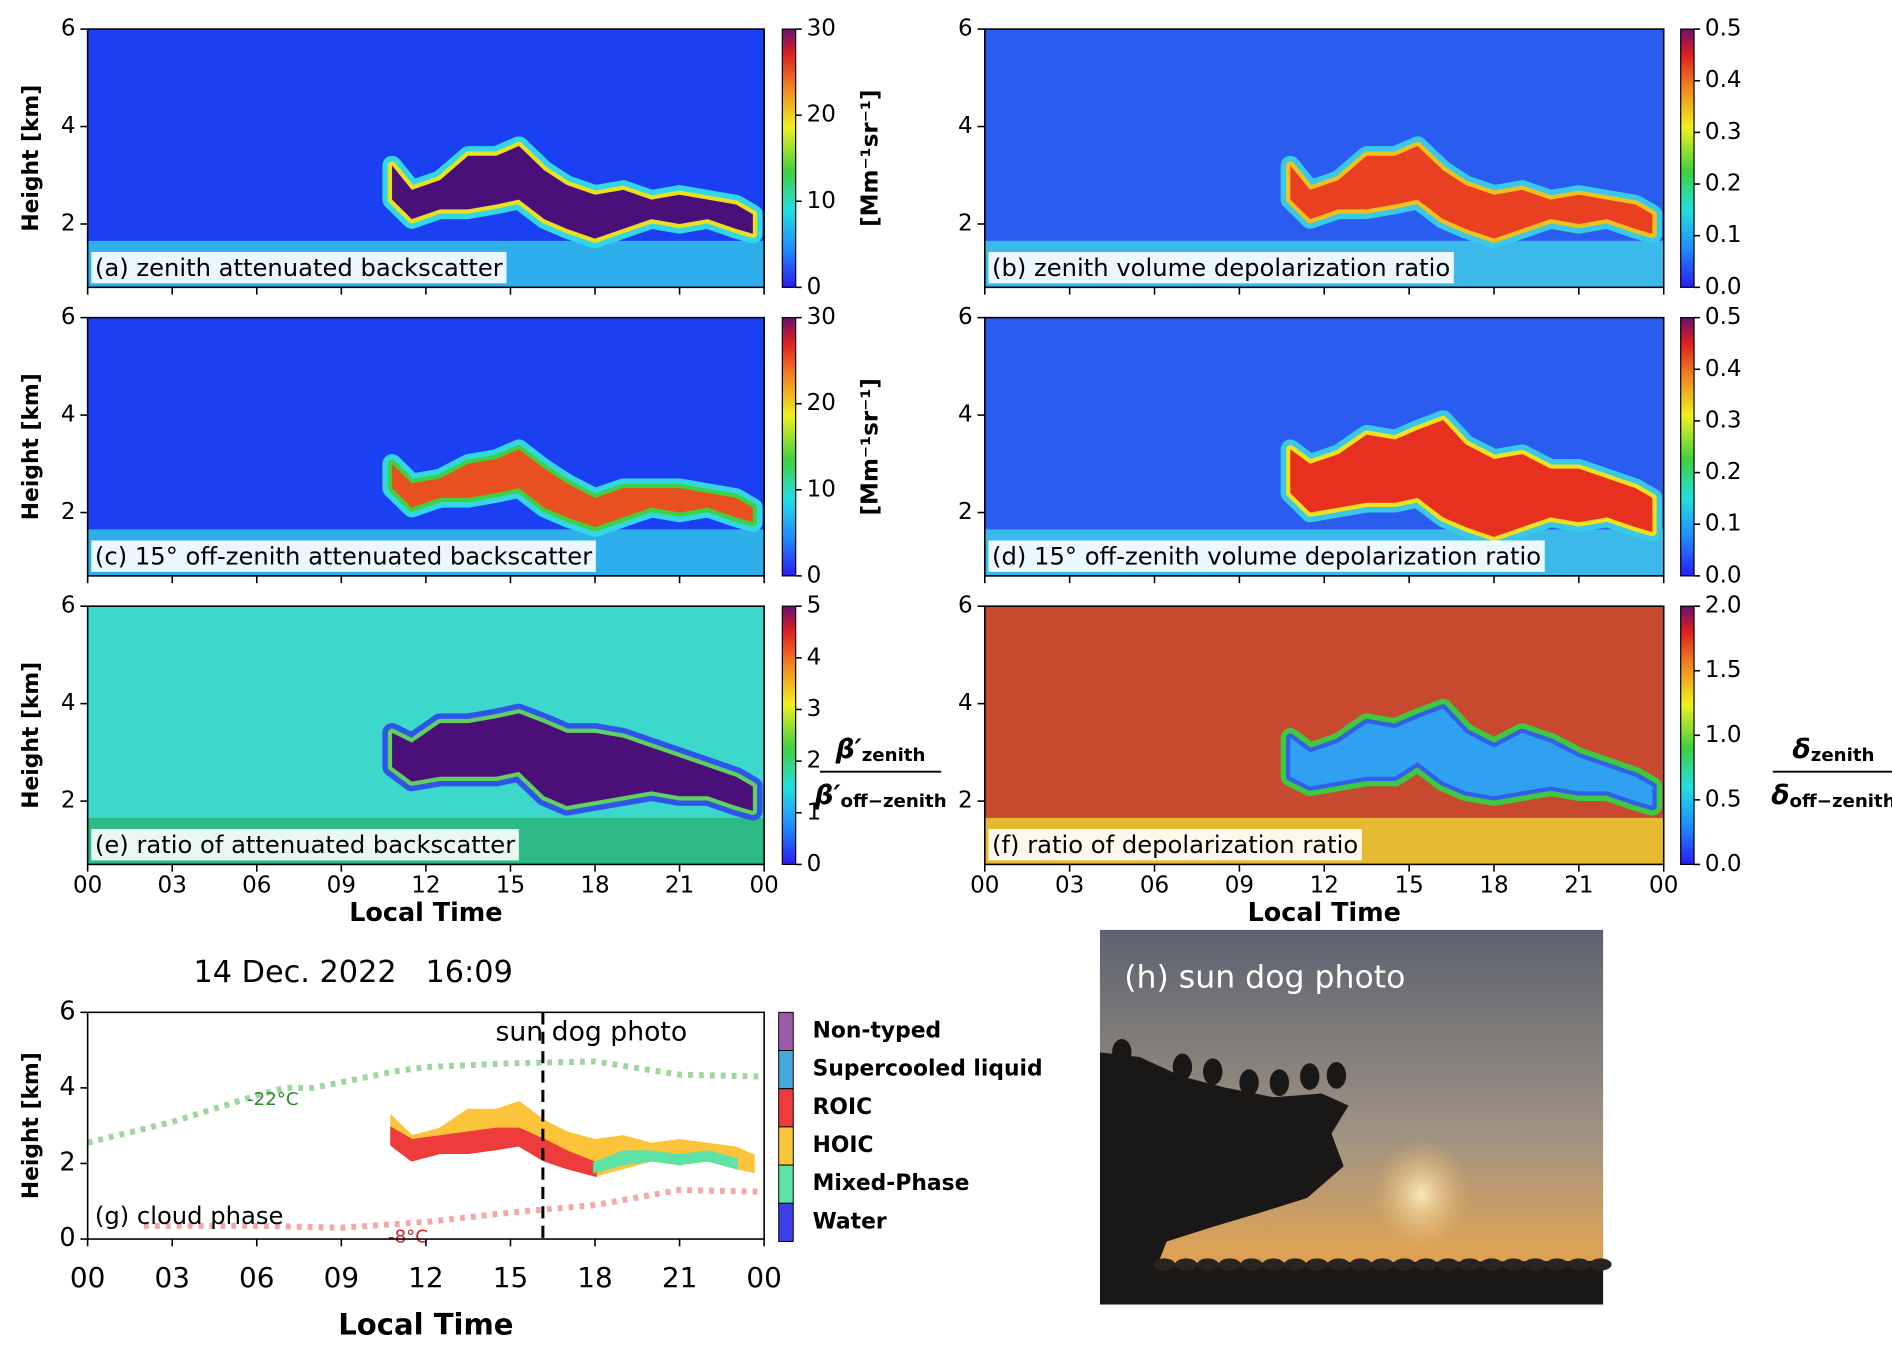 This screenshot has width=1892, height=1353. I want to click on legend-label: Water, so click(850, 1221).